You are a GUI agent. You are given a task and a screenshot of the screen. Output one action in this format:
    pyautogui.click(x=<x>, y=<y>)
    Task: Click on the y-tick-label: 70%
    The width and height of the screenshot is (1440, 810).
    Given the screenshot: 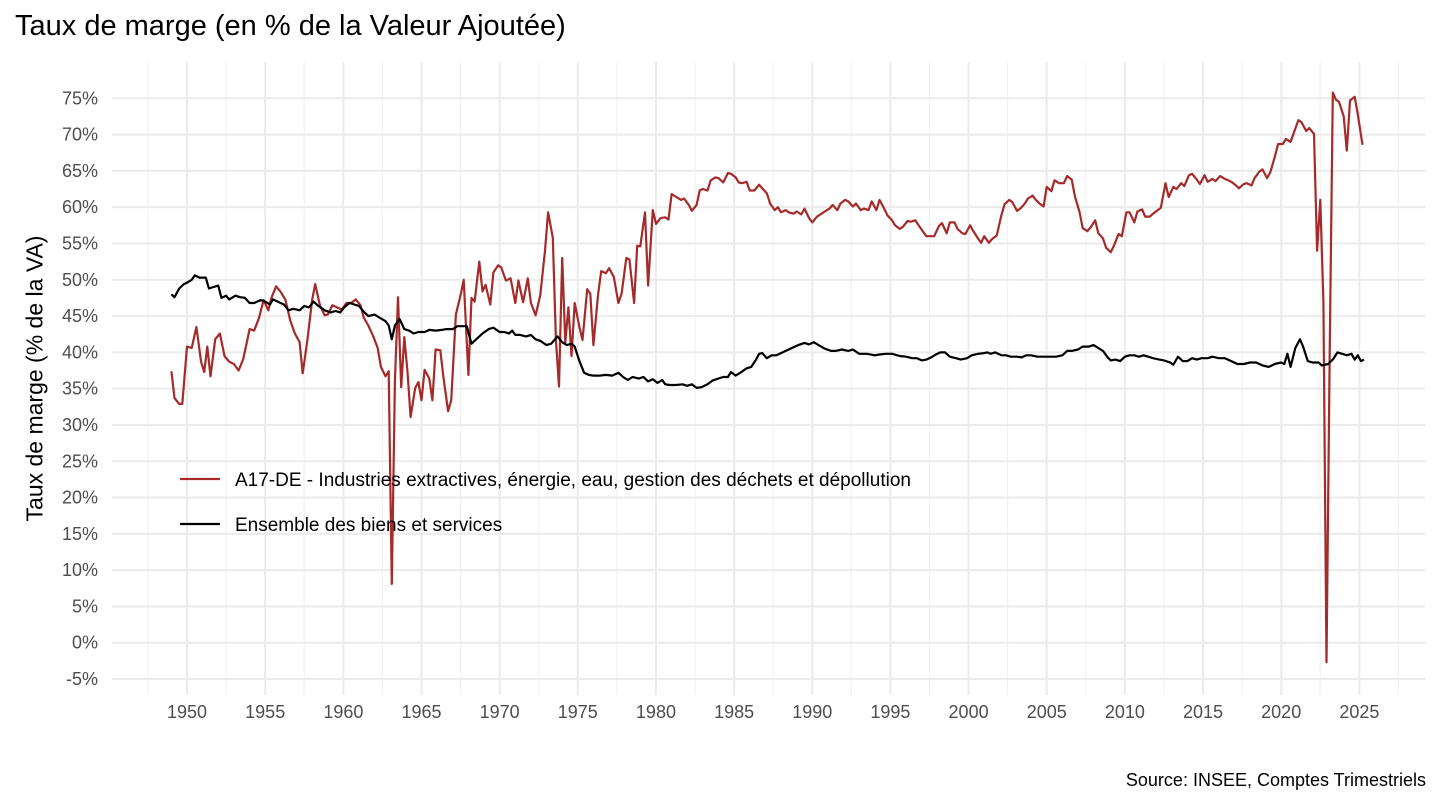 What is the action you would take?
    pyautogui.click(x=80, y=135)
    